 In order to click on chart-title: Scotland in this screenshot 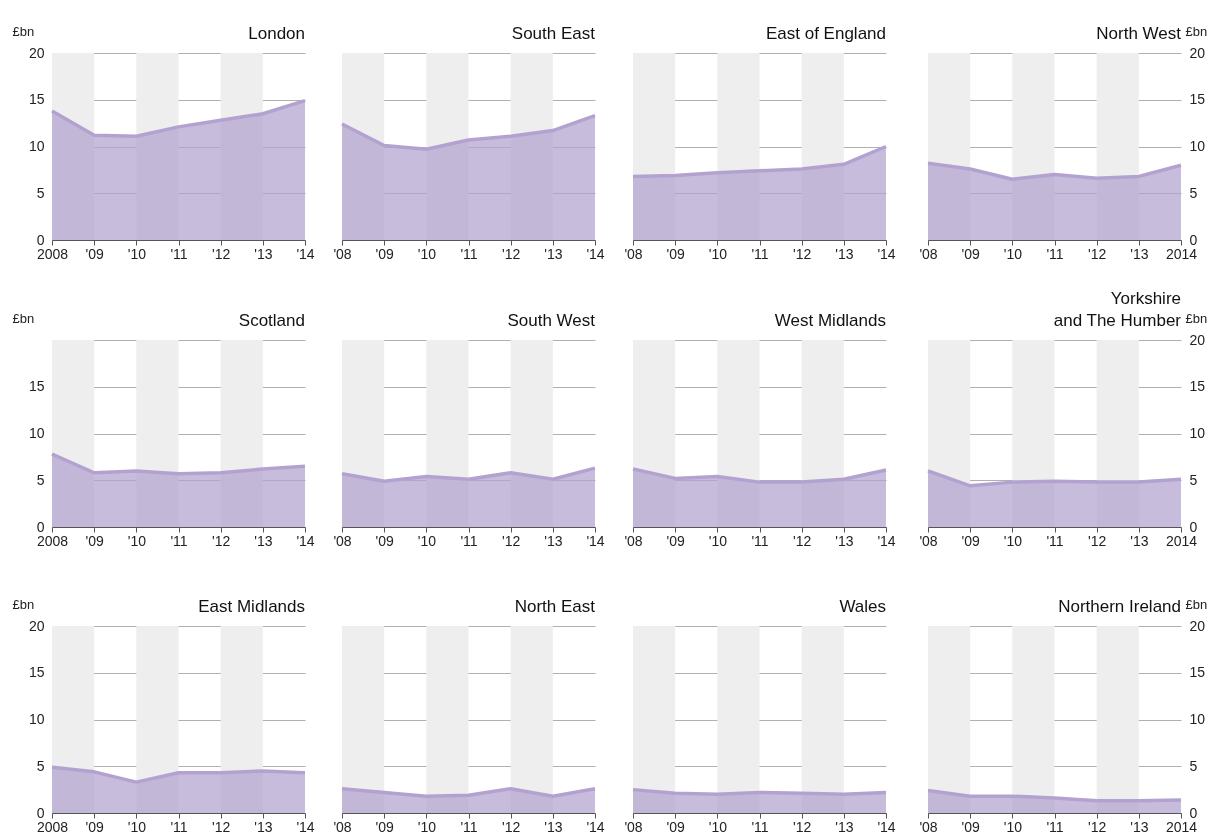, I will do `click(271, 320)`.